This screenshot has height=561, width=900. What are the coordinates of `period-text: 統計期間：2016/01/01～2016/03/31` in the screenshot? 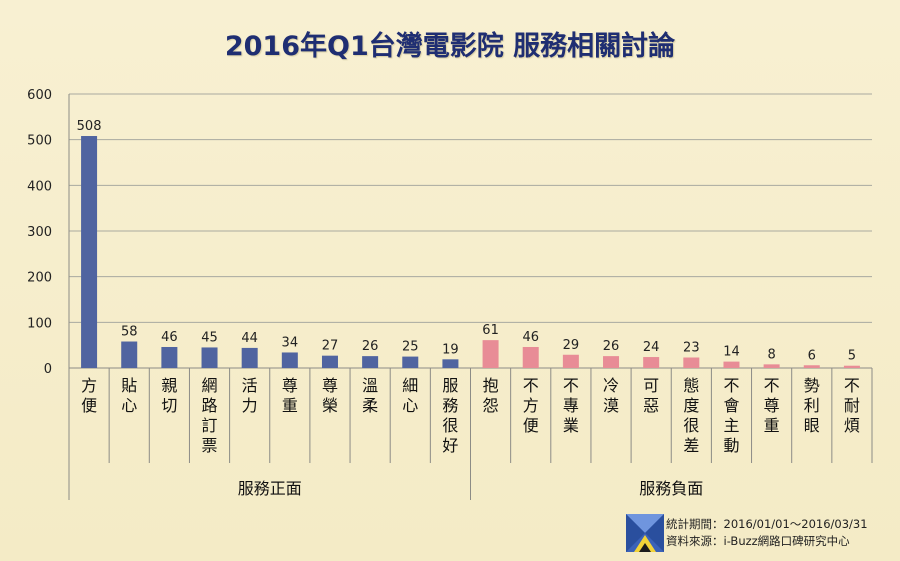 It's located at (767, 524).